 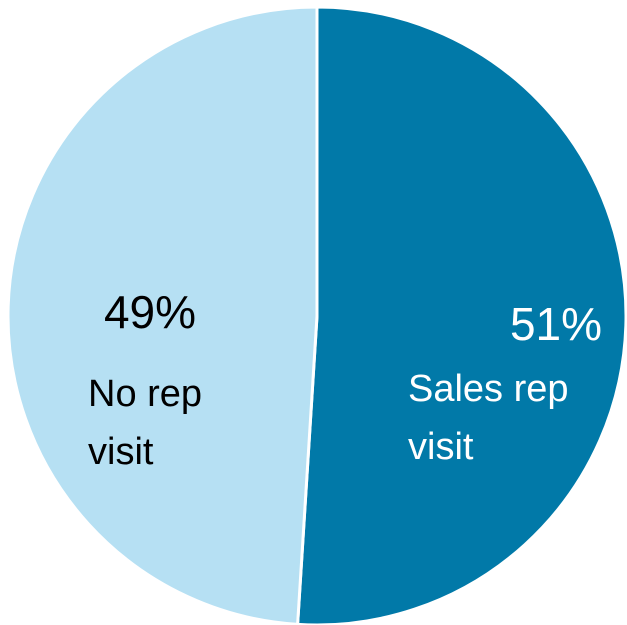 I want to click on slice-category-label: No rep, so click(x=145, y=394).